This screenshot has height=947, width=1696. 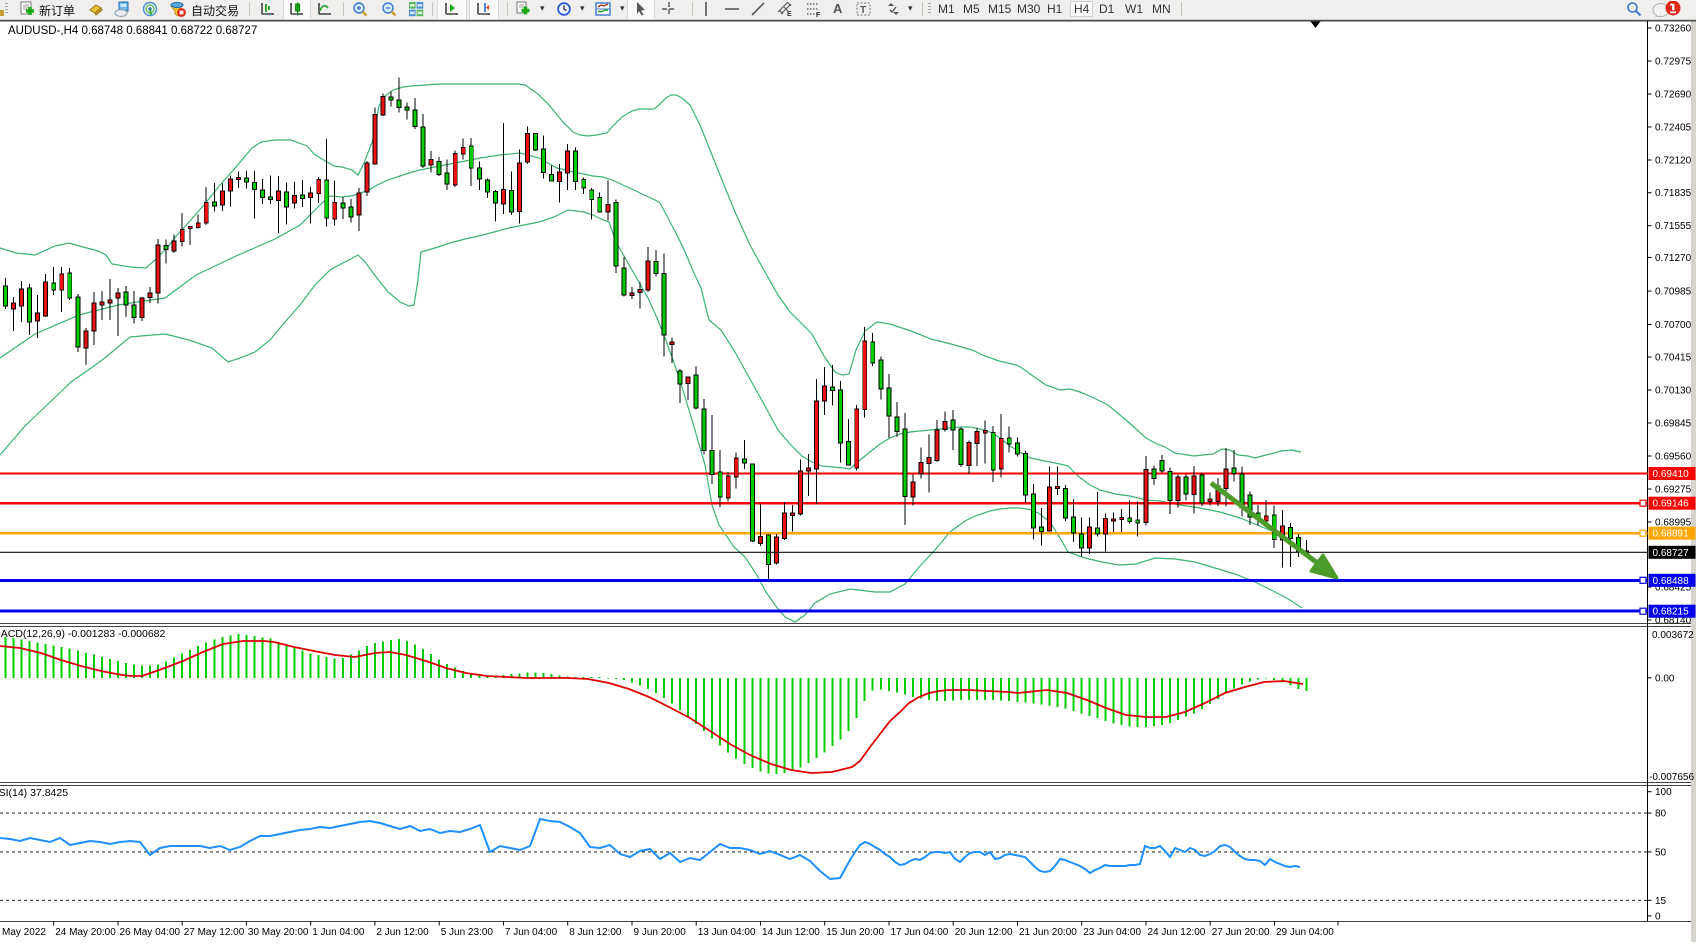 What do you see at coordinates (467, 932) in the screenshot?
I see `svg-text: 5 Jun 23:00` at bounding box center [467, 932].